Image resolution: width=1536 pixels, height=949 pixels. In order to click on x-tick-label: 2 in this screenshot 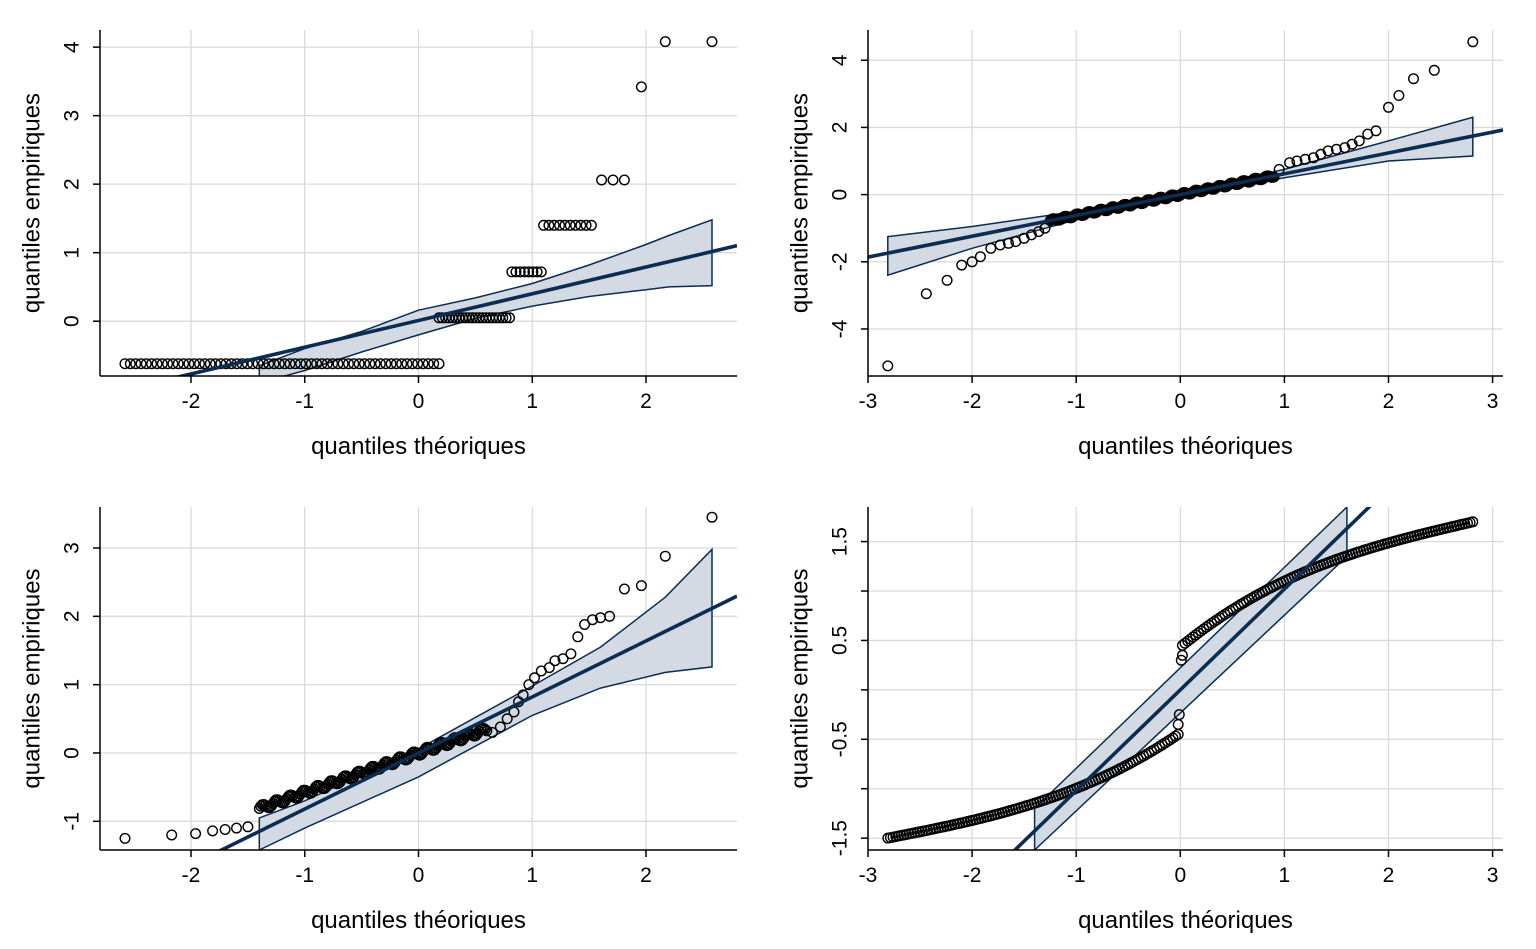, I will do `click(646, 401)`.